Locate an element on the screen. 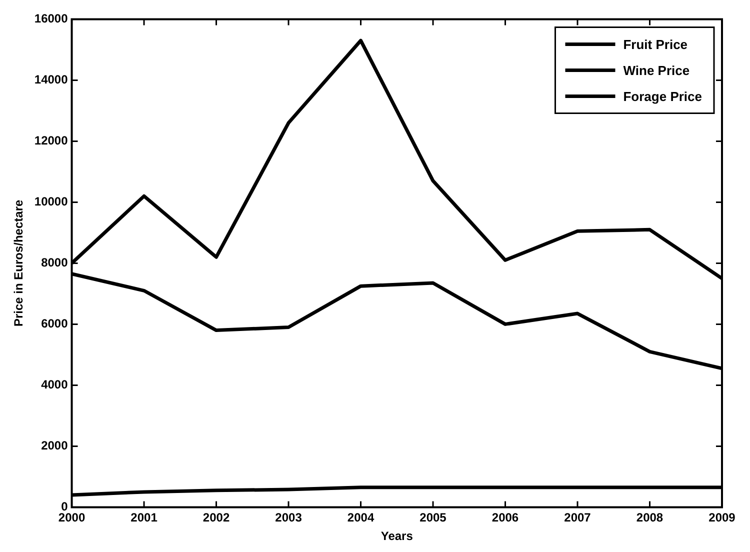 The width and height of the screenshot is (750, 552). legend-label: Wine Price is located at coordinates (656, 70).